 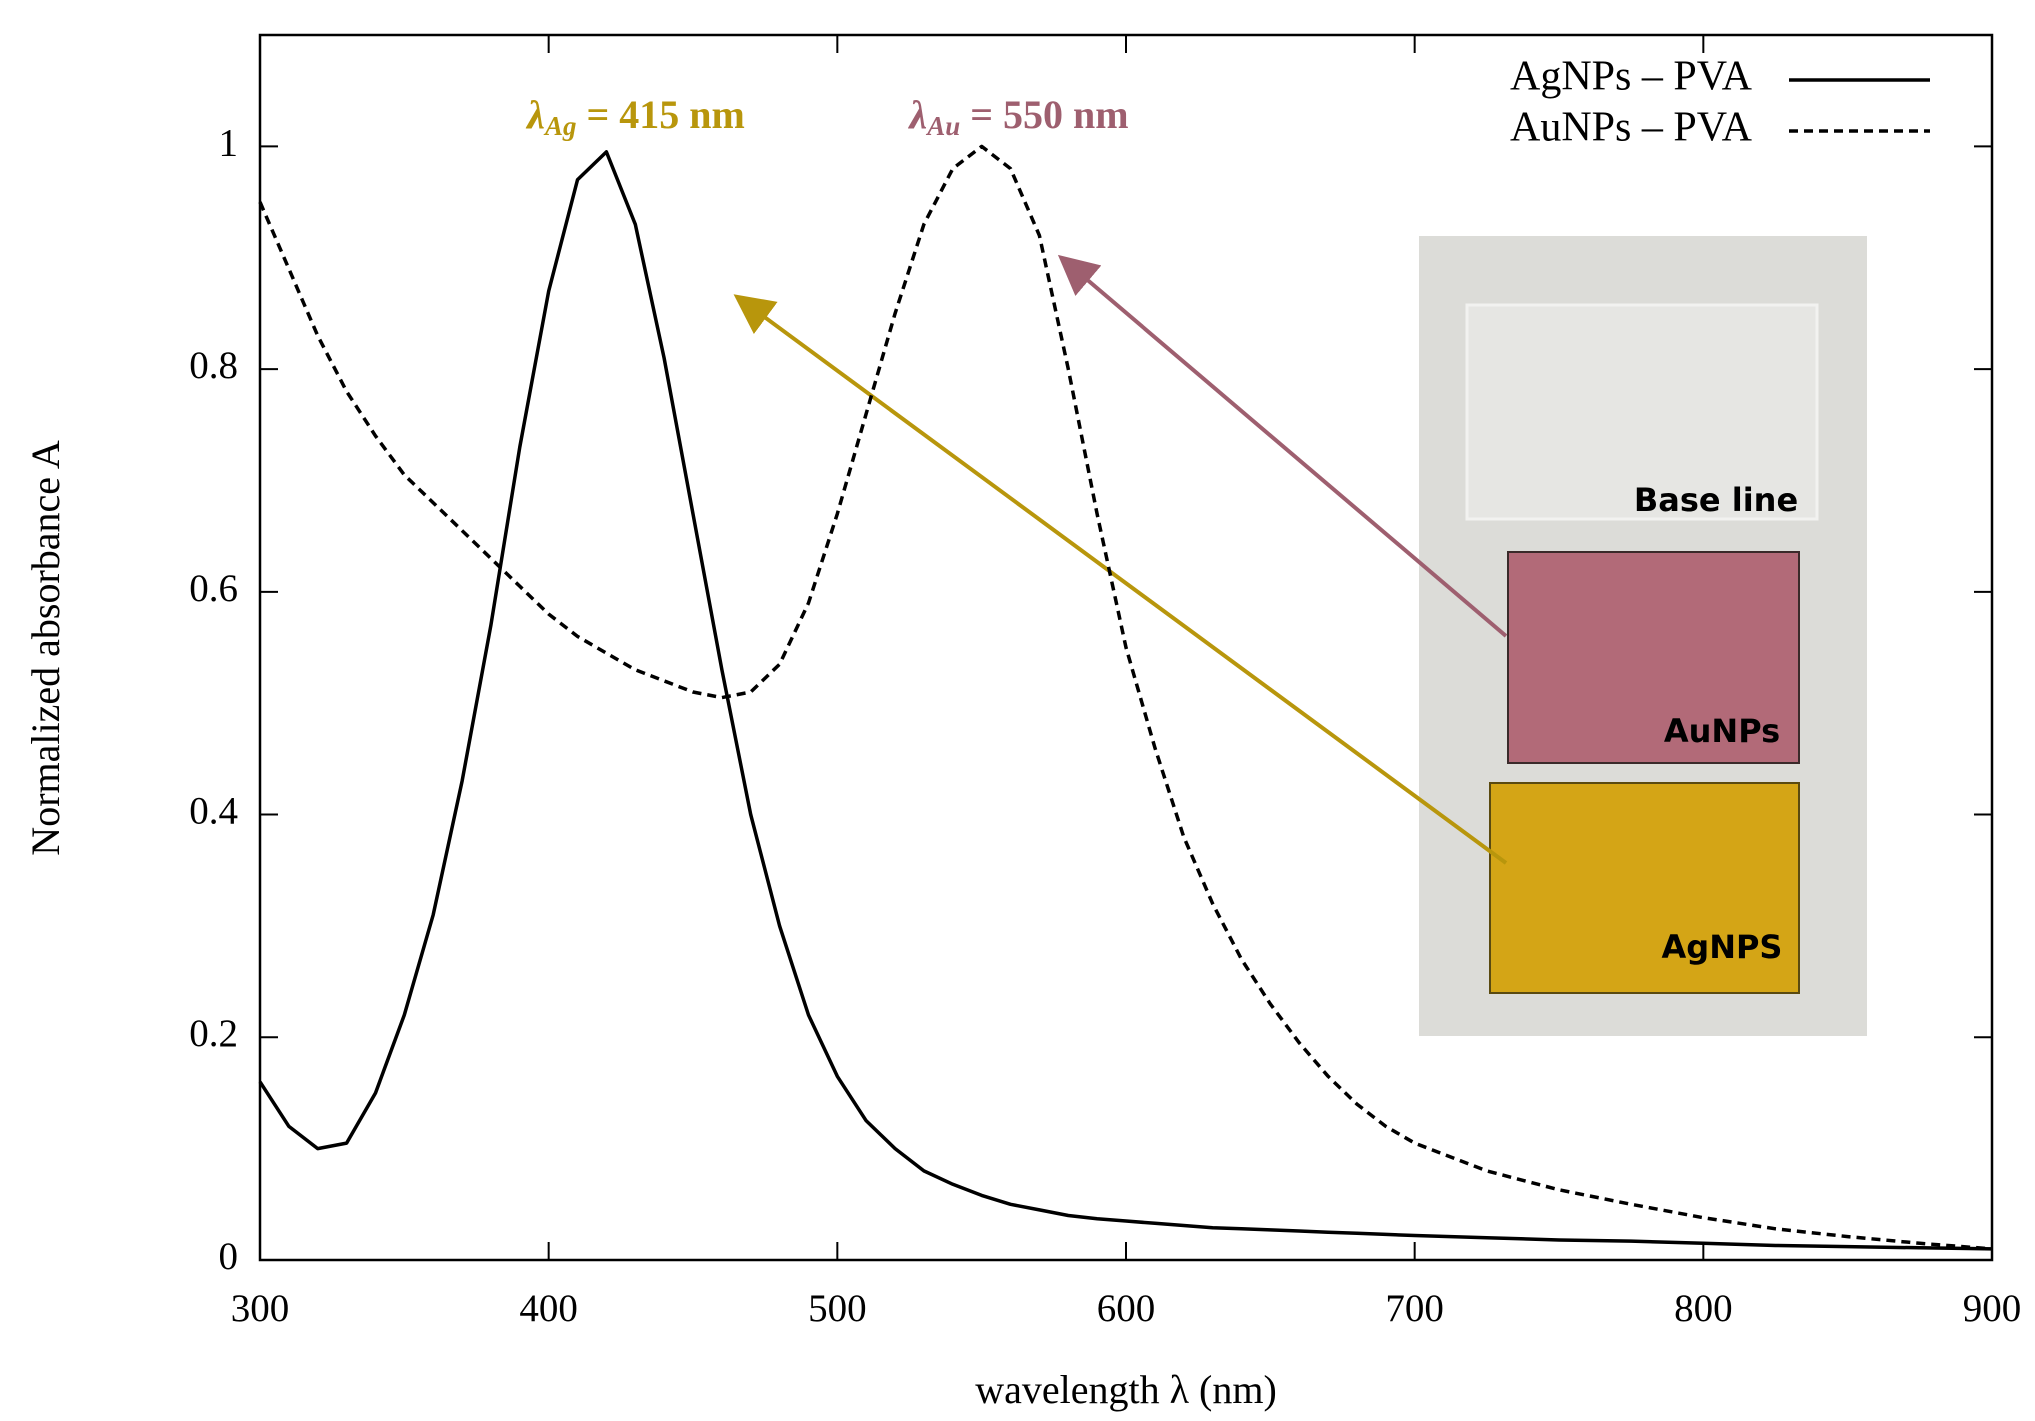 What do you see at coordinates (1044, 114) in the screenshot?
I see `annotation-text: = 550 nm` at bounding box center [1044, 114].